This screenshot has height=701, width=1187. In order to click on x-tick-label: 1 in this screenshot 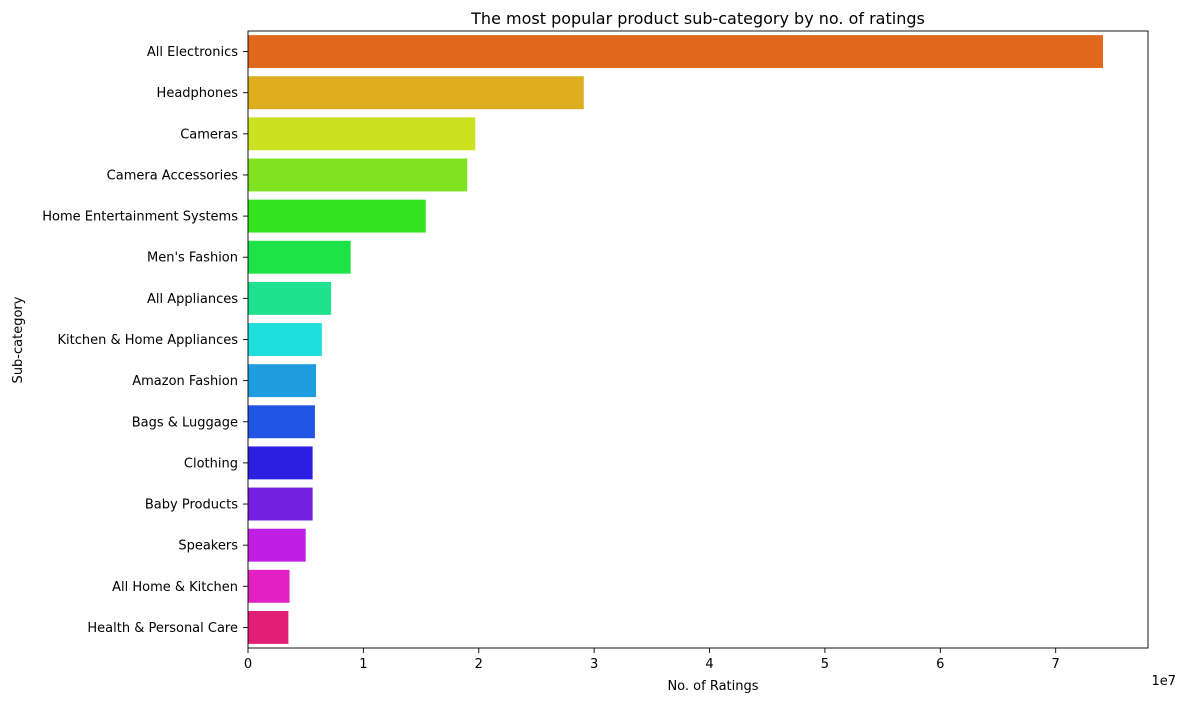, I will do `click(363, 664)`.